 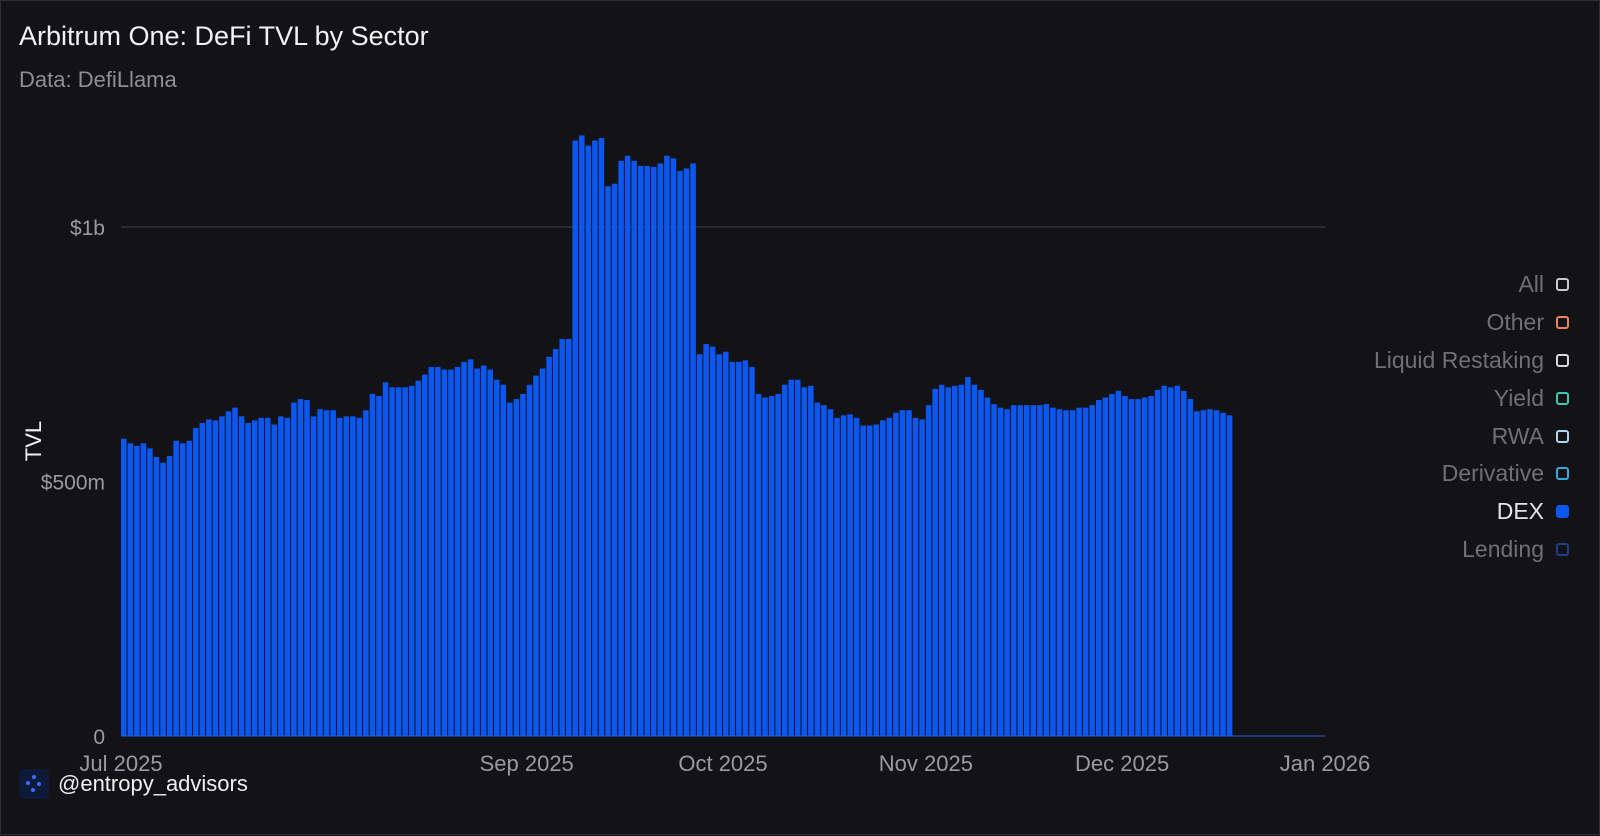 What do you see at coordinates (1531, 398) in the screenshot?
I see `legend-item-yield: Yield` at bounding box center [1531, 398].